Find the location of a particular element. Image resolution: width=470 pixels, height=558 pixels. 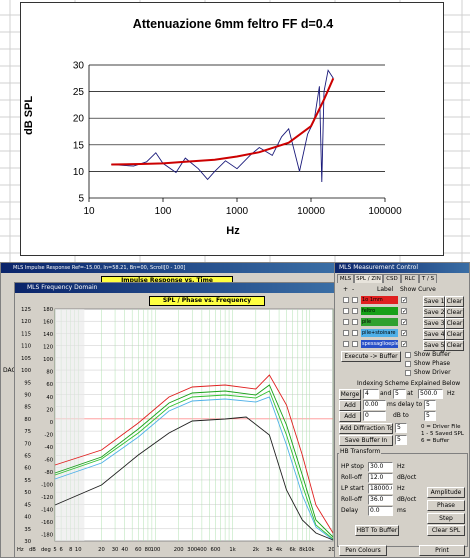

frequency-tick: 300 is located at coordinates (192, 550).